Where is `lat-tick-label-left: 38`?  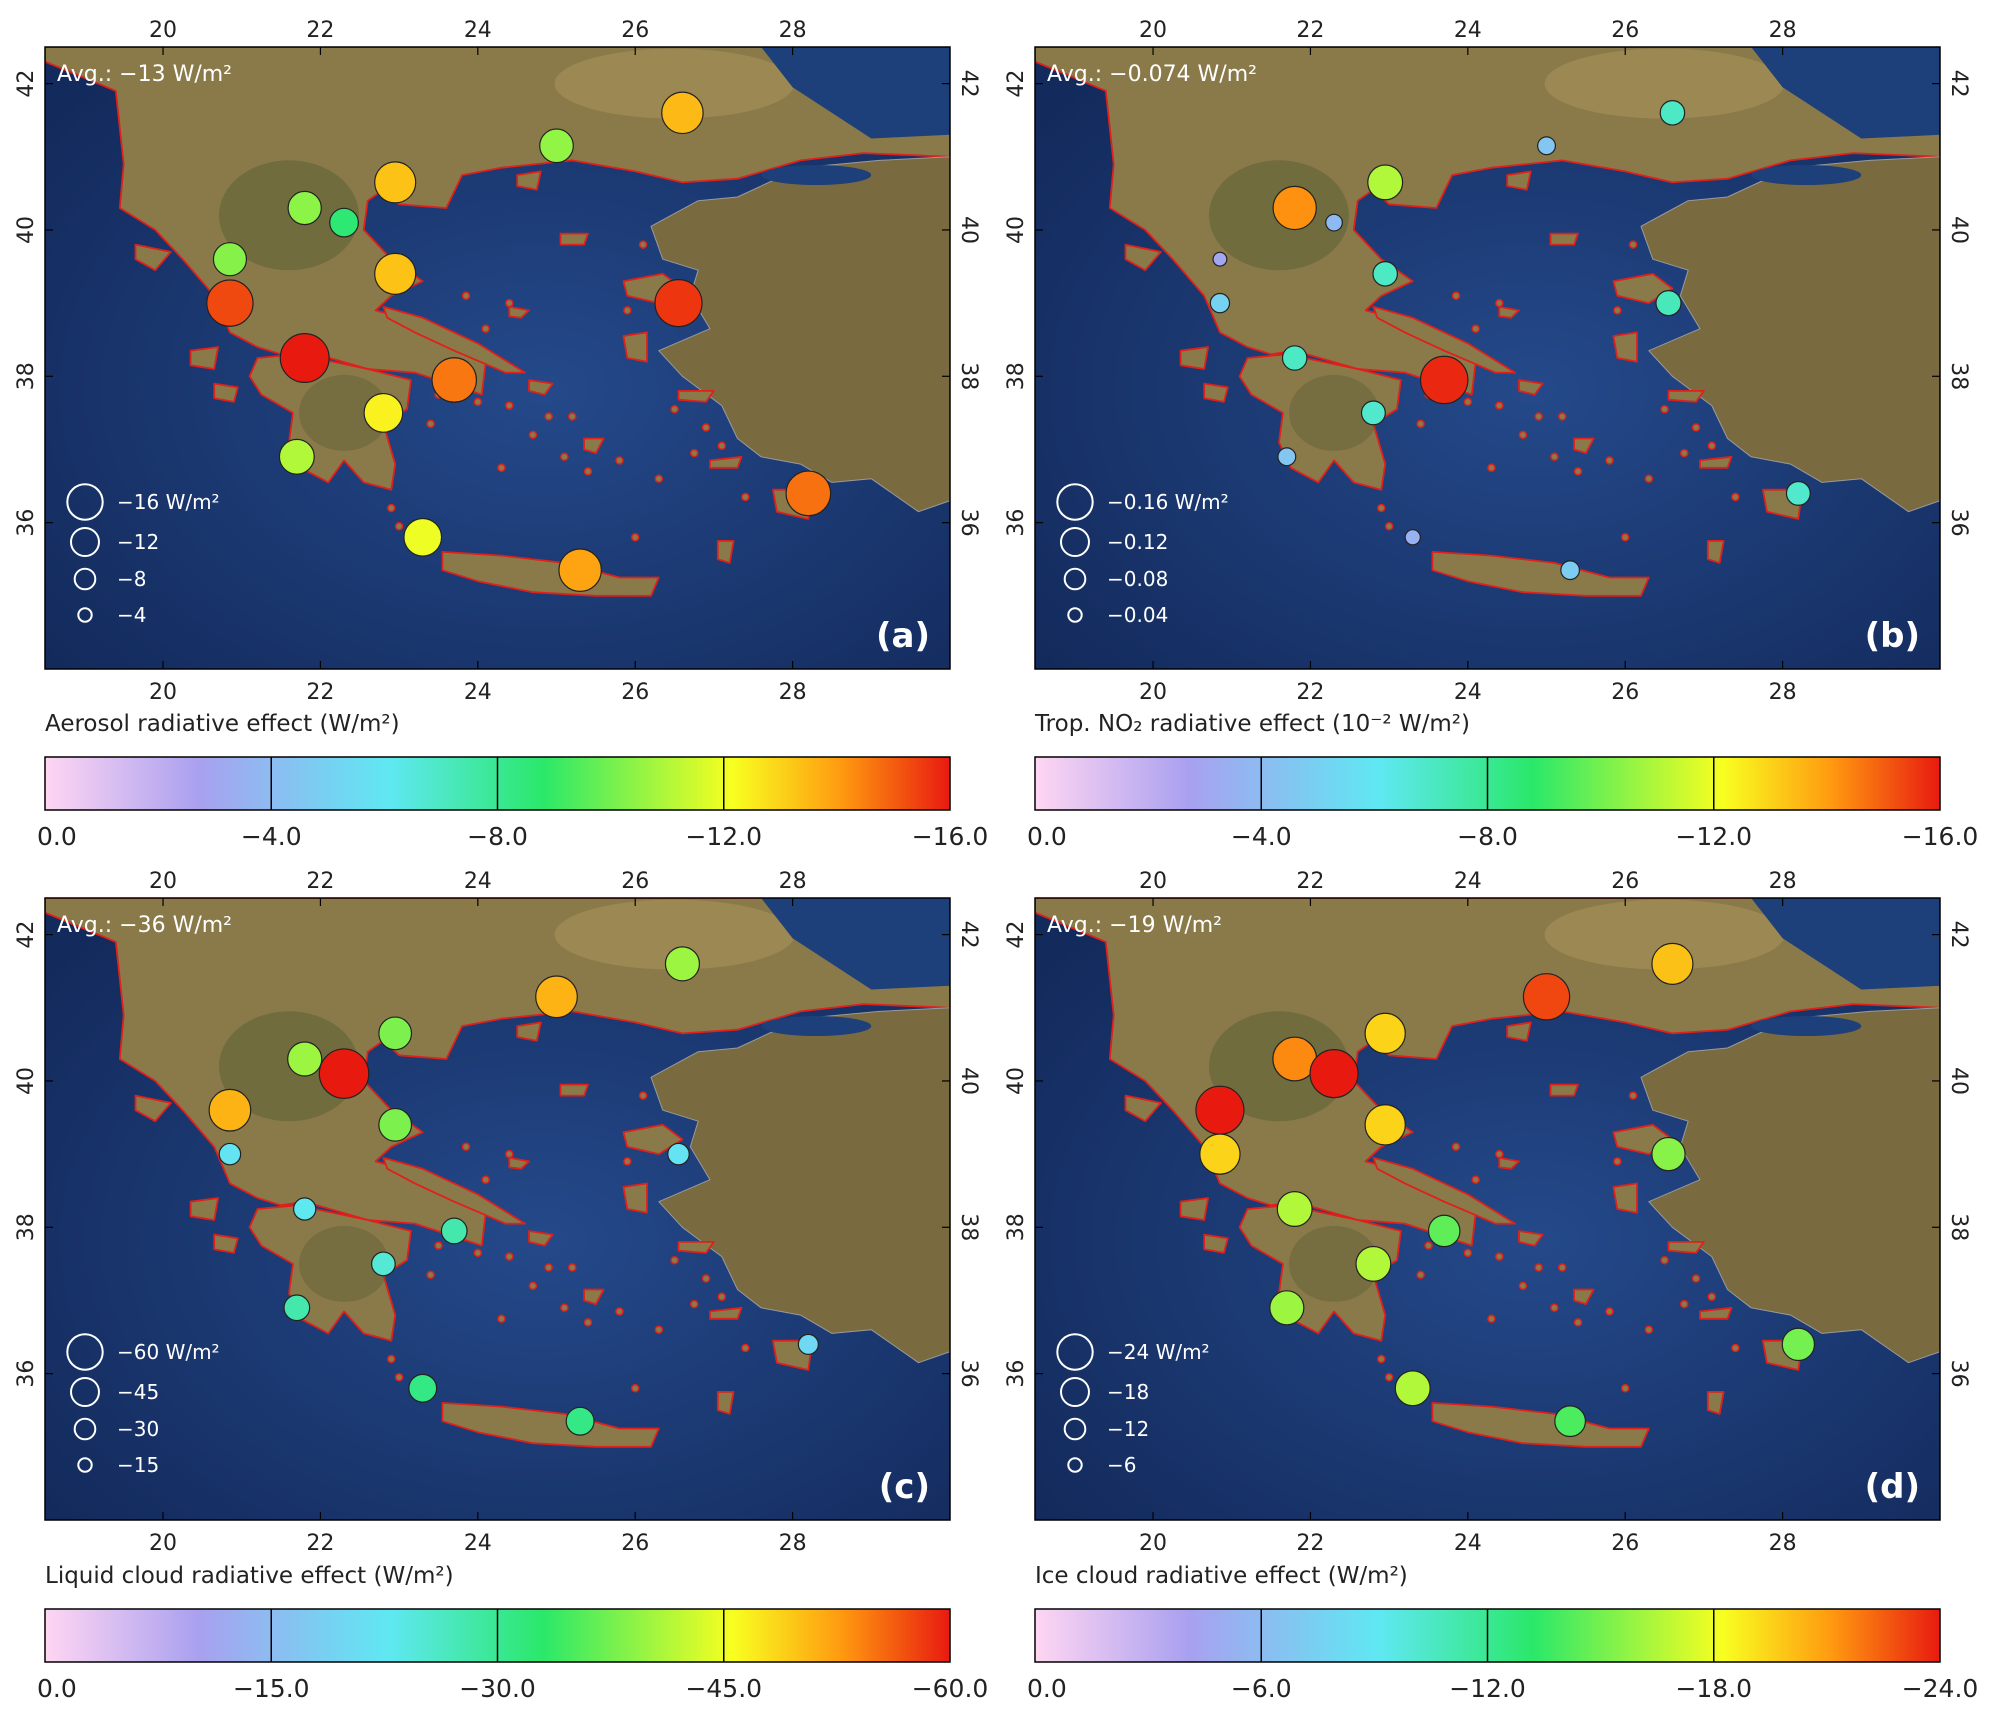
lat-tick-label-left: 38 is located at coordinates (1016, 376).